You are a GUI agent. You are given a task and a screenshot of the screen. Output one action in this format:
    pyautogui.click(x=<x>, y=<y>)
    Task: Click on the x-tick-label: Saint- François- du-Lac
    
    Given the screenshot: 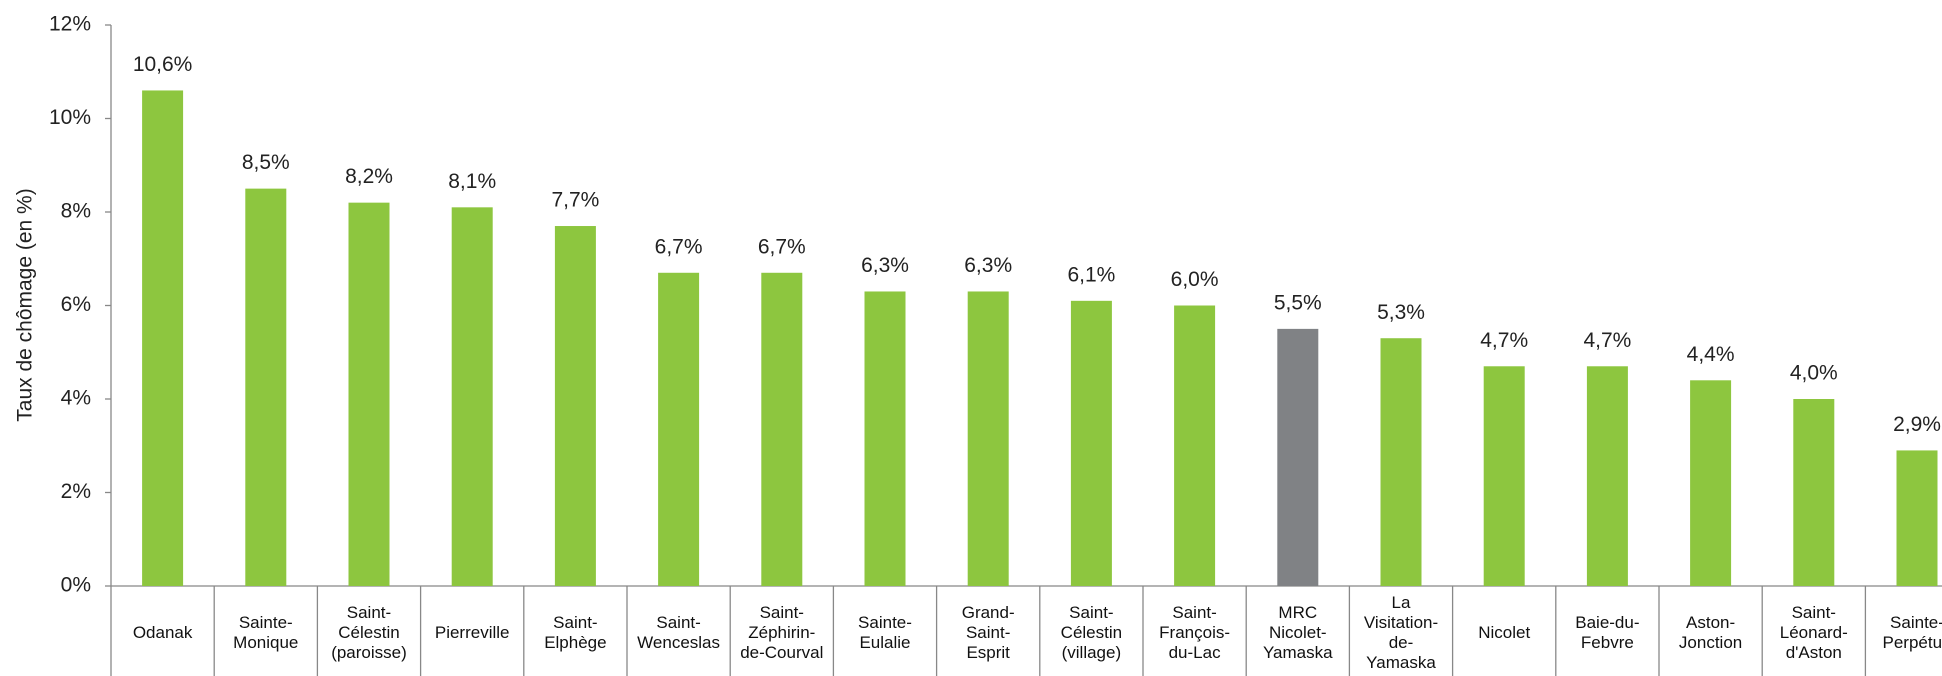 What is the action you would take?
    pyautogui.click(x=1195, y=632)
    